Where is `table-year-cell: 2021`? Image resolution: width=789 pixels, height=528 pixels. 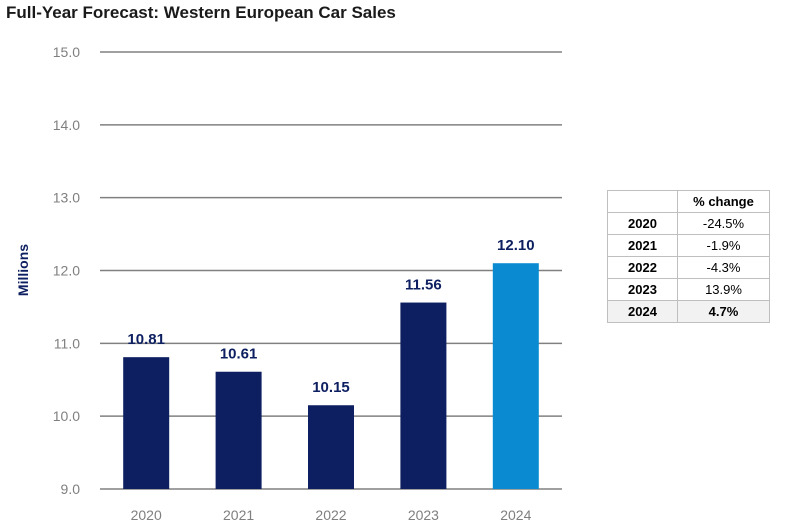
table-year-cell: 2021 is located at coordinates (642, 245).